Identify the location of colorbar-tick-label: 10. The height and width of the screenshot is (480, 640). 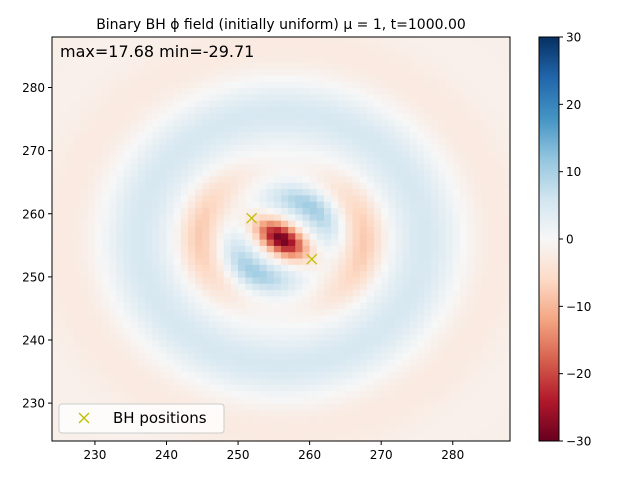
(573, 172).